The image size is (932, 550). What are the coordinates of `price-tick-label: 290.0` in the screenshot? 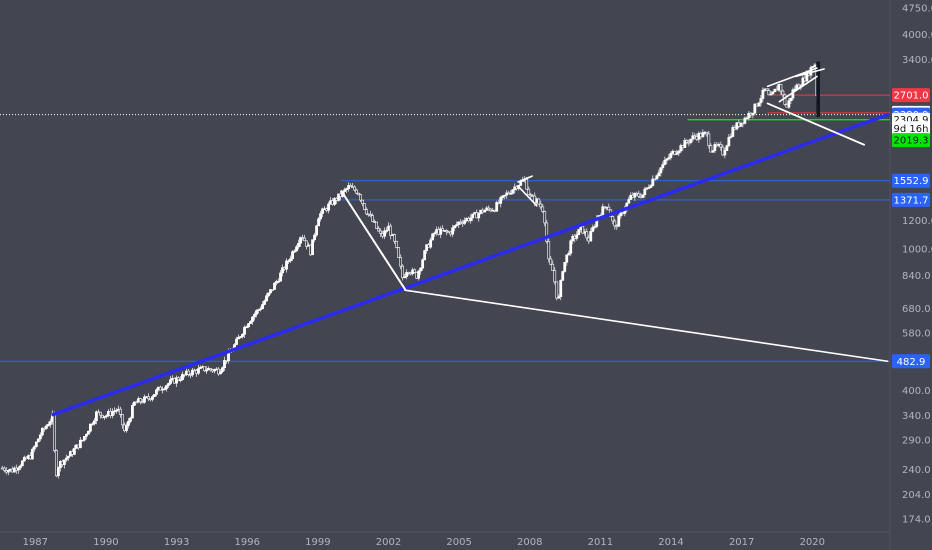 It's located at (916, 441).